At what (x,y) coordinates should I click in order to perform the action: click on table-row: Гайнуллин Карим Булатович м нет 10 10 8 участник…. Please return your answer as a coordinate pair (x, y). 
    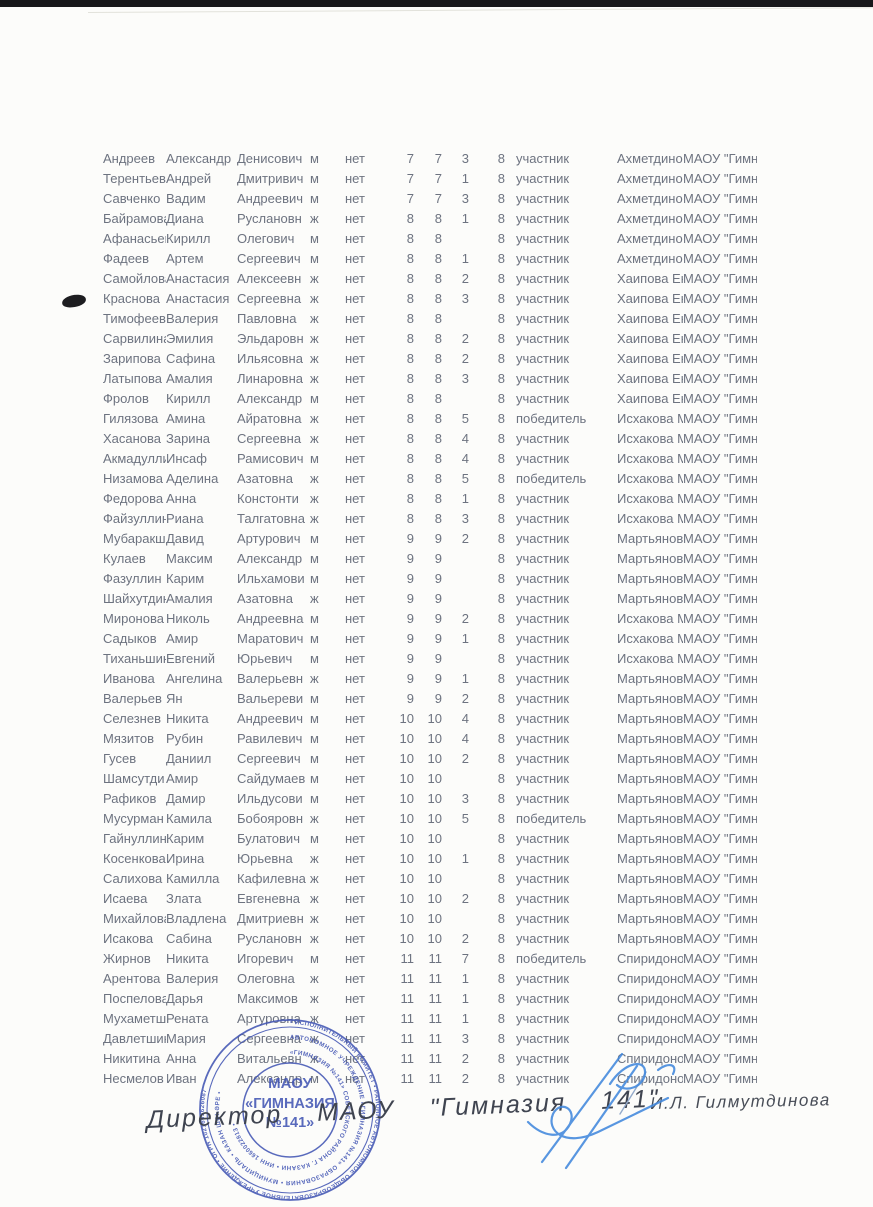
    Looking at the image, I should click on (430, 838).